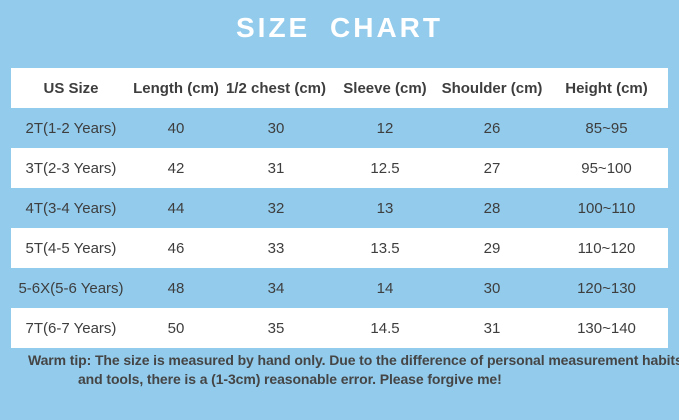 The image size is (679, 420). I want to click on warm-tip-label: Warm tip:, so click(60, 360).